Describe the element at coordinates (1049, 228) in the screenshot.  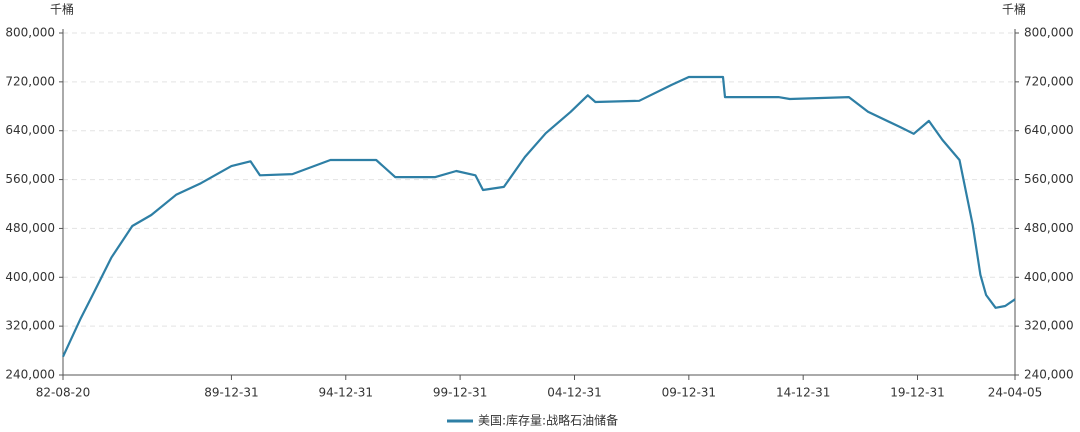
I see `y2-tick-label: 480,000` at that location.